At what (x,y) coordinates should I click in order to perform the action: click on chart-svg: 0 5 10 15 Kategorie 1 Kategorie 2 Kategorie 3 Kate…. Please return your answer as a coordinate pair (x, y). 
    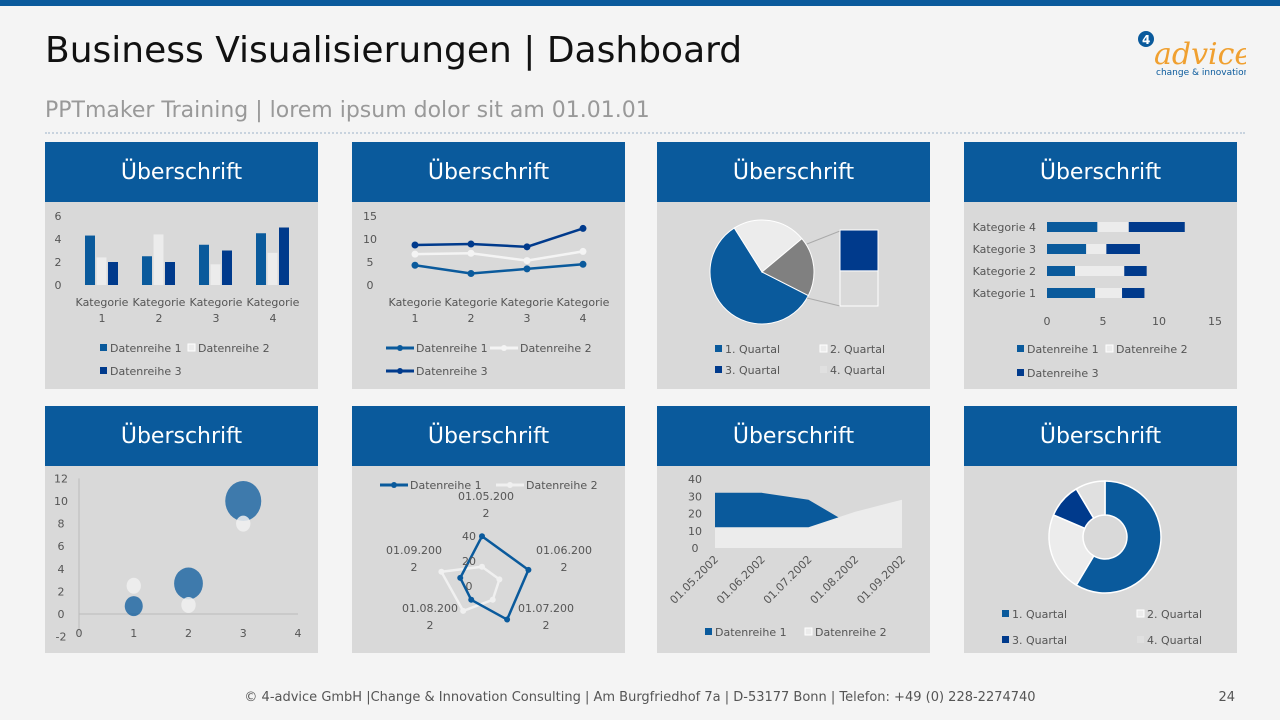
    Looking at the image, I should click on (486, 294).